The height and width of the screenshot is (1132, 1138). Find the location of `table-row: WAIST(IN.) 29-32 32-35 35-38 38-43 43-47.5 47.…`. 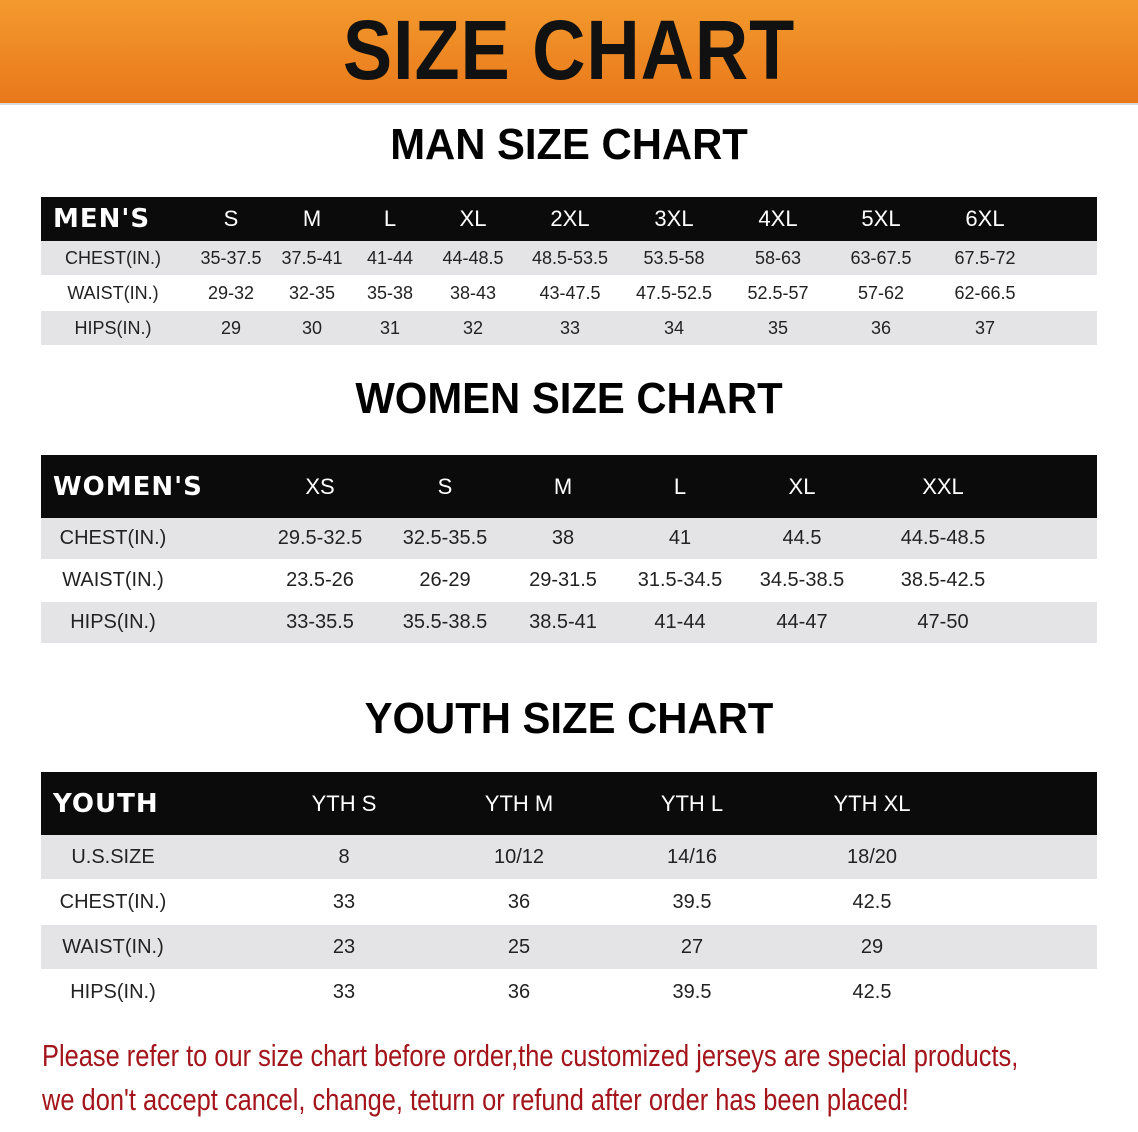

table-row: WAIST(IN.) 29-32 32-35 35-38 38-43 43-47.5 47.… is located at coordinates (569, 293).